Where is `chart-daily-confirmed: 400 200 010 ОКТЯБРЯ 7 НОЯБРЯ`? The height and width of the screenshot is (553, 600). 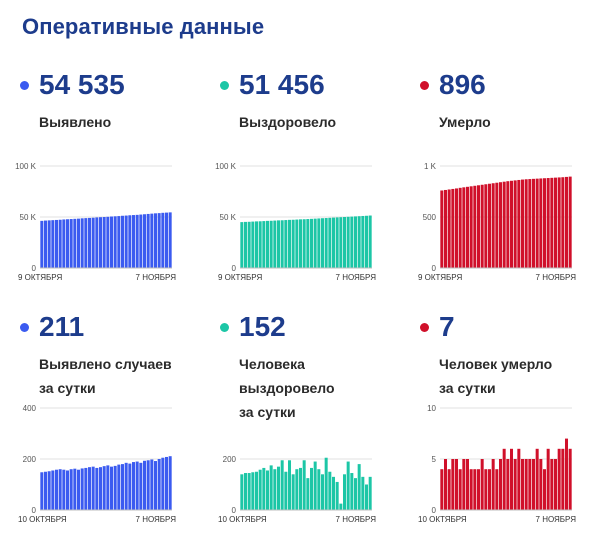 chart-daily-confirmed: 400 200 010 ОКТЯБРЯ 7 НОЯБРЯ is located at coordinates (97, 464).